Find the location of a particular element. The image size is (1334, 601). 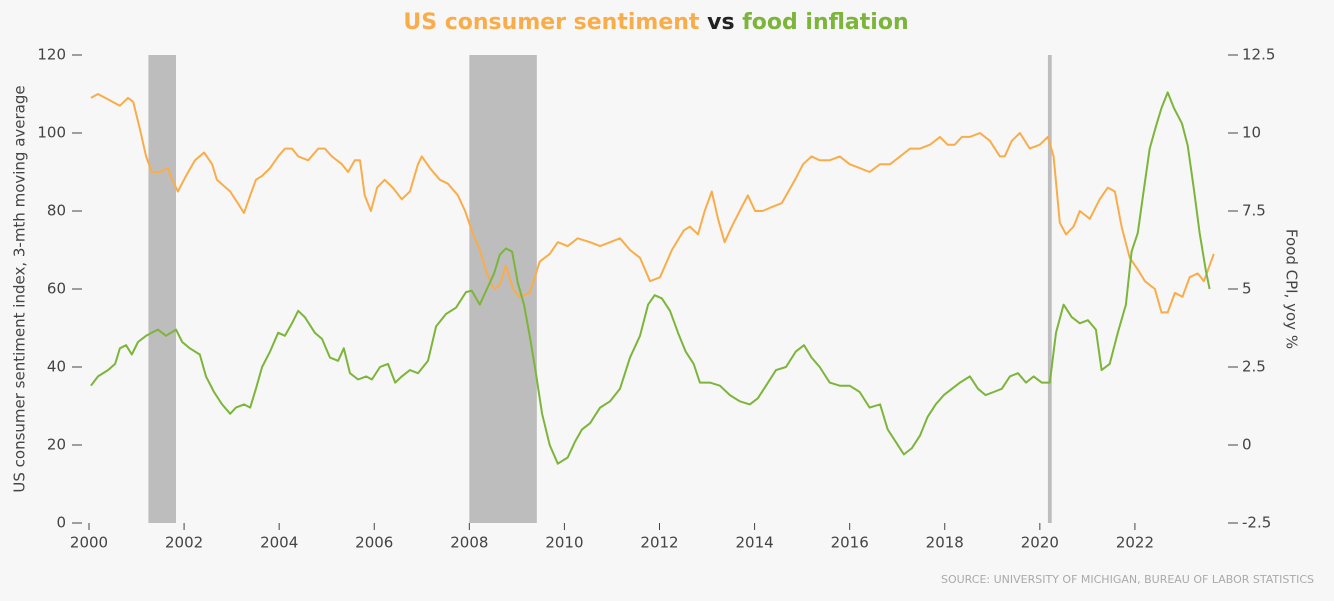

x-tick-label: 2022 is located at coordinates (1135, 543).